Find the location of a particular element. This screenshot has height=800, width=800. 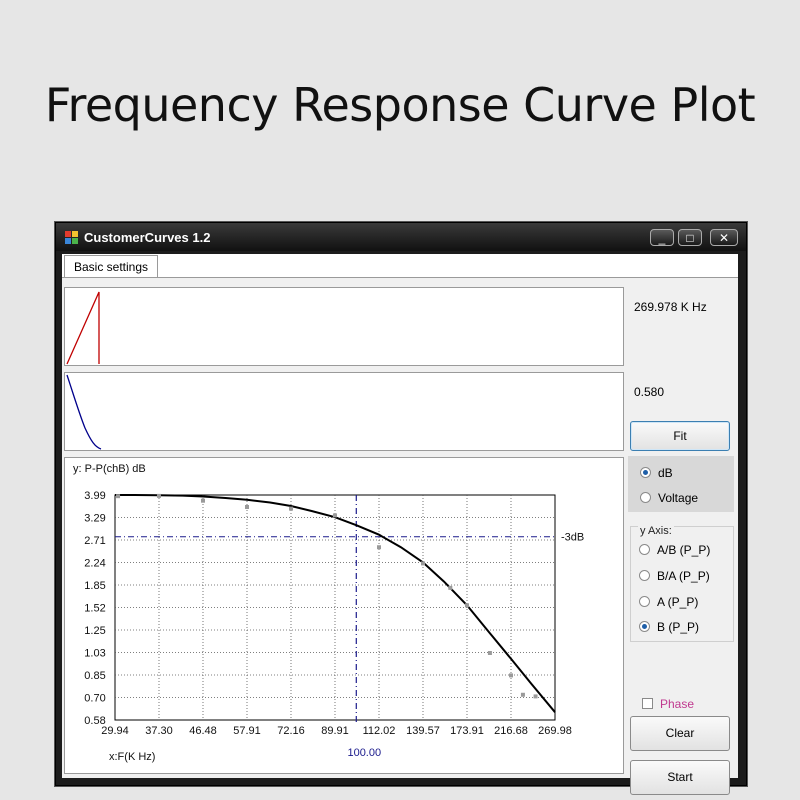

x-tick-label: 29.94 is located at coordinates (115, 731).